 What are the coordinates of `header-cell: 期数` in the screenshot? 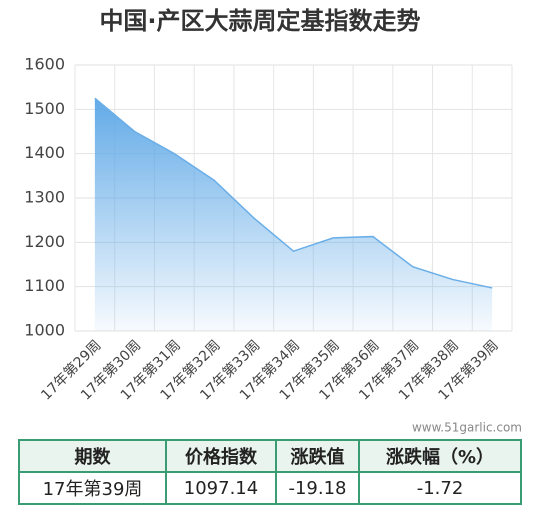 It's located at (92, 456).